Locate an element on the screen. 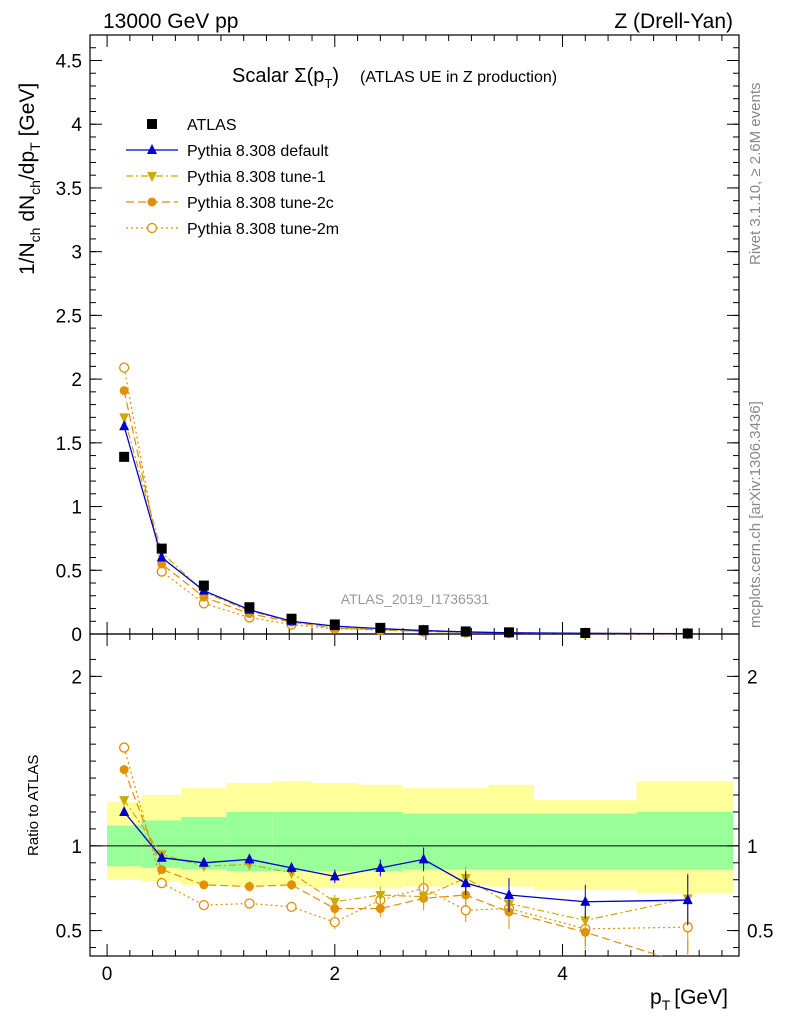  main-y-tick-label: 0 is located at coordinates (76, 635).